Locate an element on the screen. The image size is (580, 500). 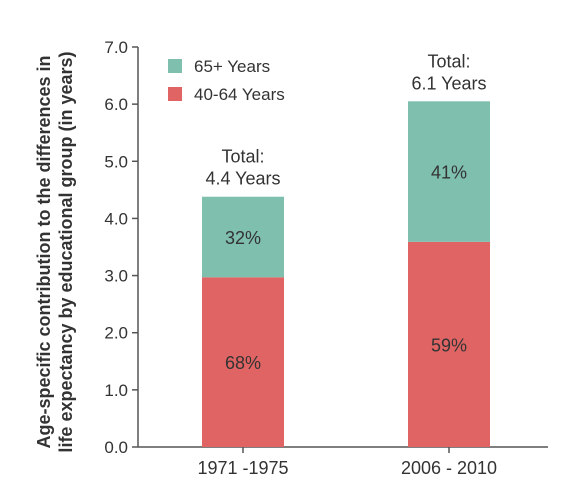
y-tick-label: 4.0 is located at coordinates (116, 218).